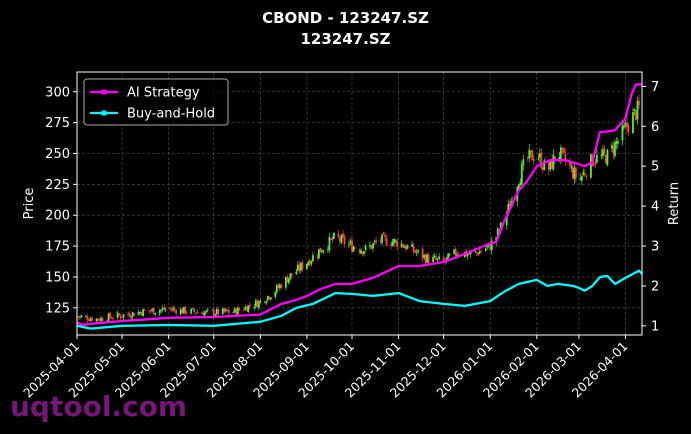 Image resolution: width=691 pixels, height=434 pixels. Describe the element at coordinates (57, 277) in the screenshot. I see `y-tick-label: 150` at that location.